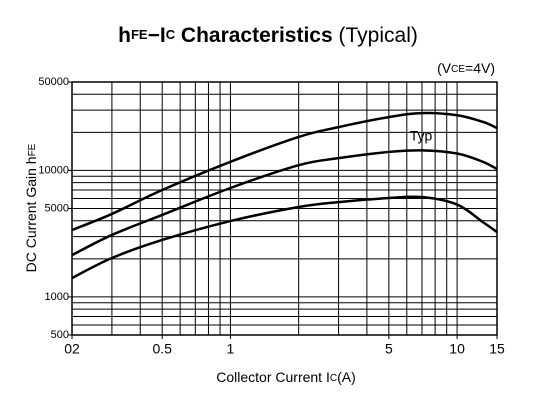 This screenshot has width=536, height=406. Describe the element at coordinates (53, 170) in the screenshot. I see `y-tick-label: 10000` at that location.